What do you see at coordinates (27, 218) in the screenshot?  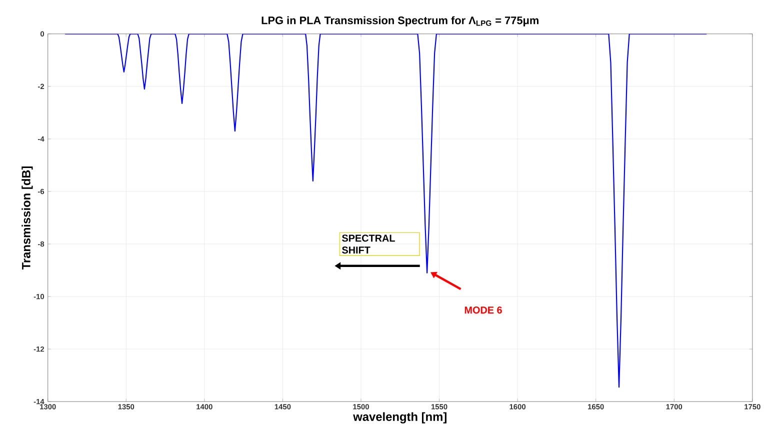 I see `y-axis-title: Transmission [dB]` at bounding box center [27, 218].